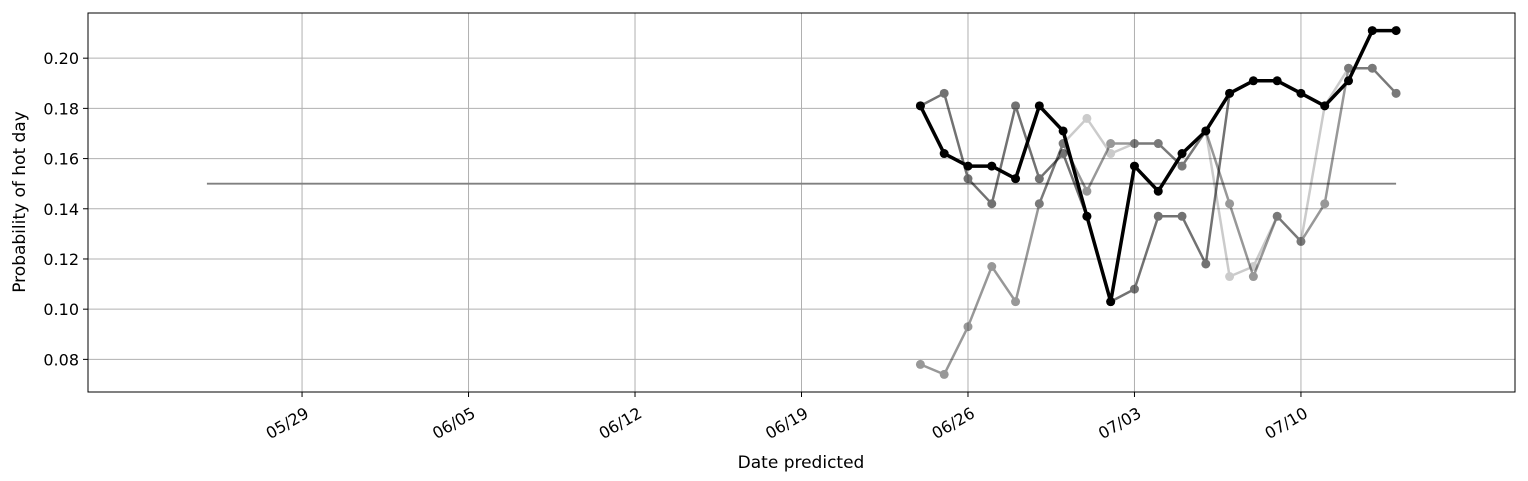 Image resolution: width=1528 pixels, height=481 pixels. I want to click on y-tick-label: 0.10, so click(61, 309).